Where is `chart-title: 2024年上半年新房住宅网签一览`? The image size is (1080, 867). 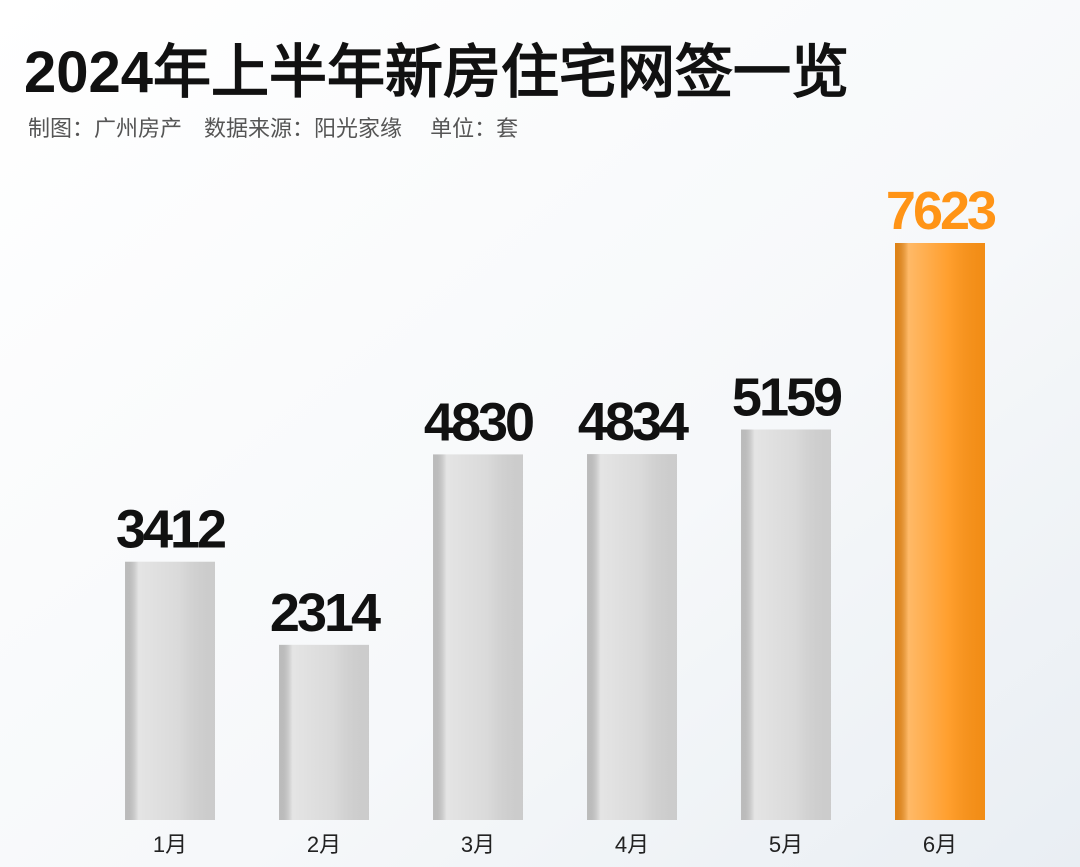 chart-title: 2024年上半年新房住宅网签一览 is located at coordinates (436, 72).